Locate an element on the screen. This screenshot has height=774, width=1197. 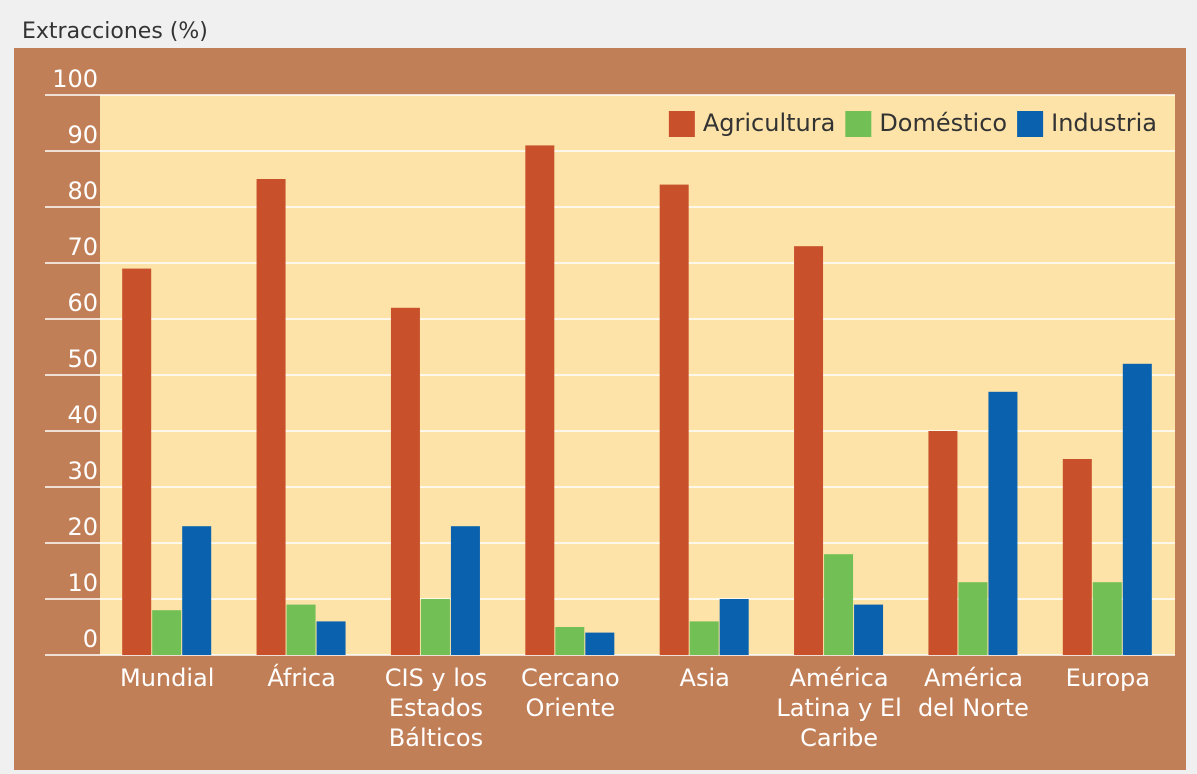
y-tick-label: 20 is located at coordinates (82, 527).